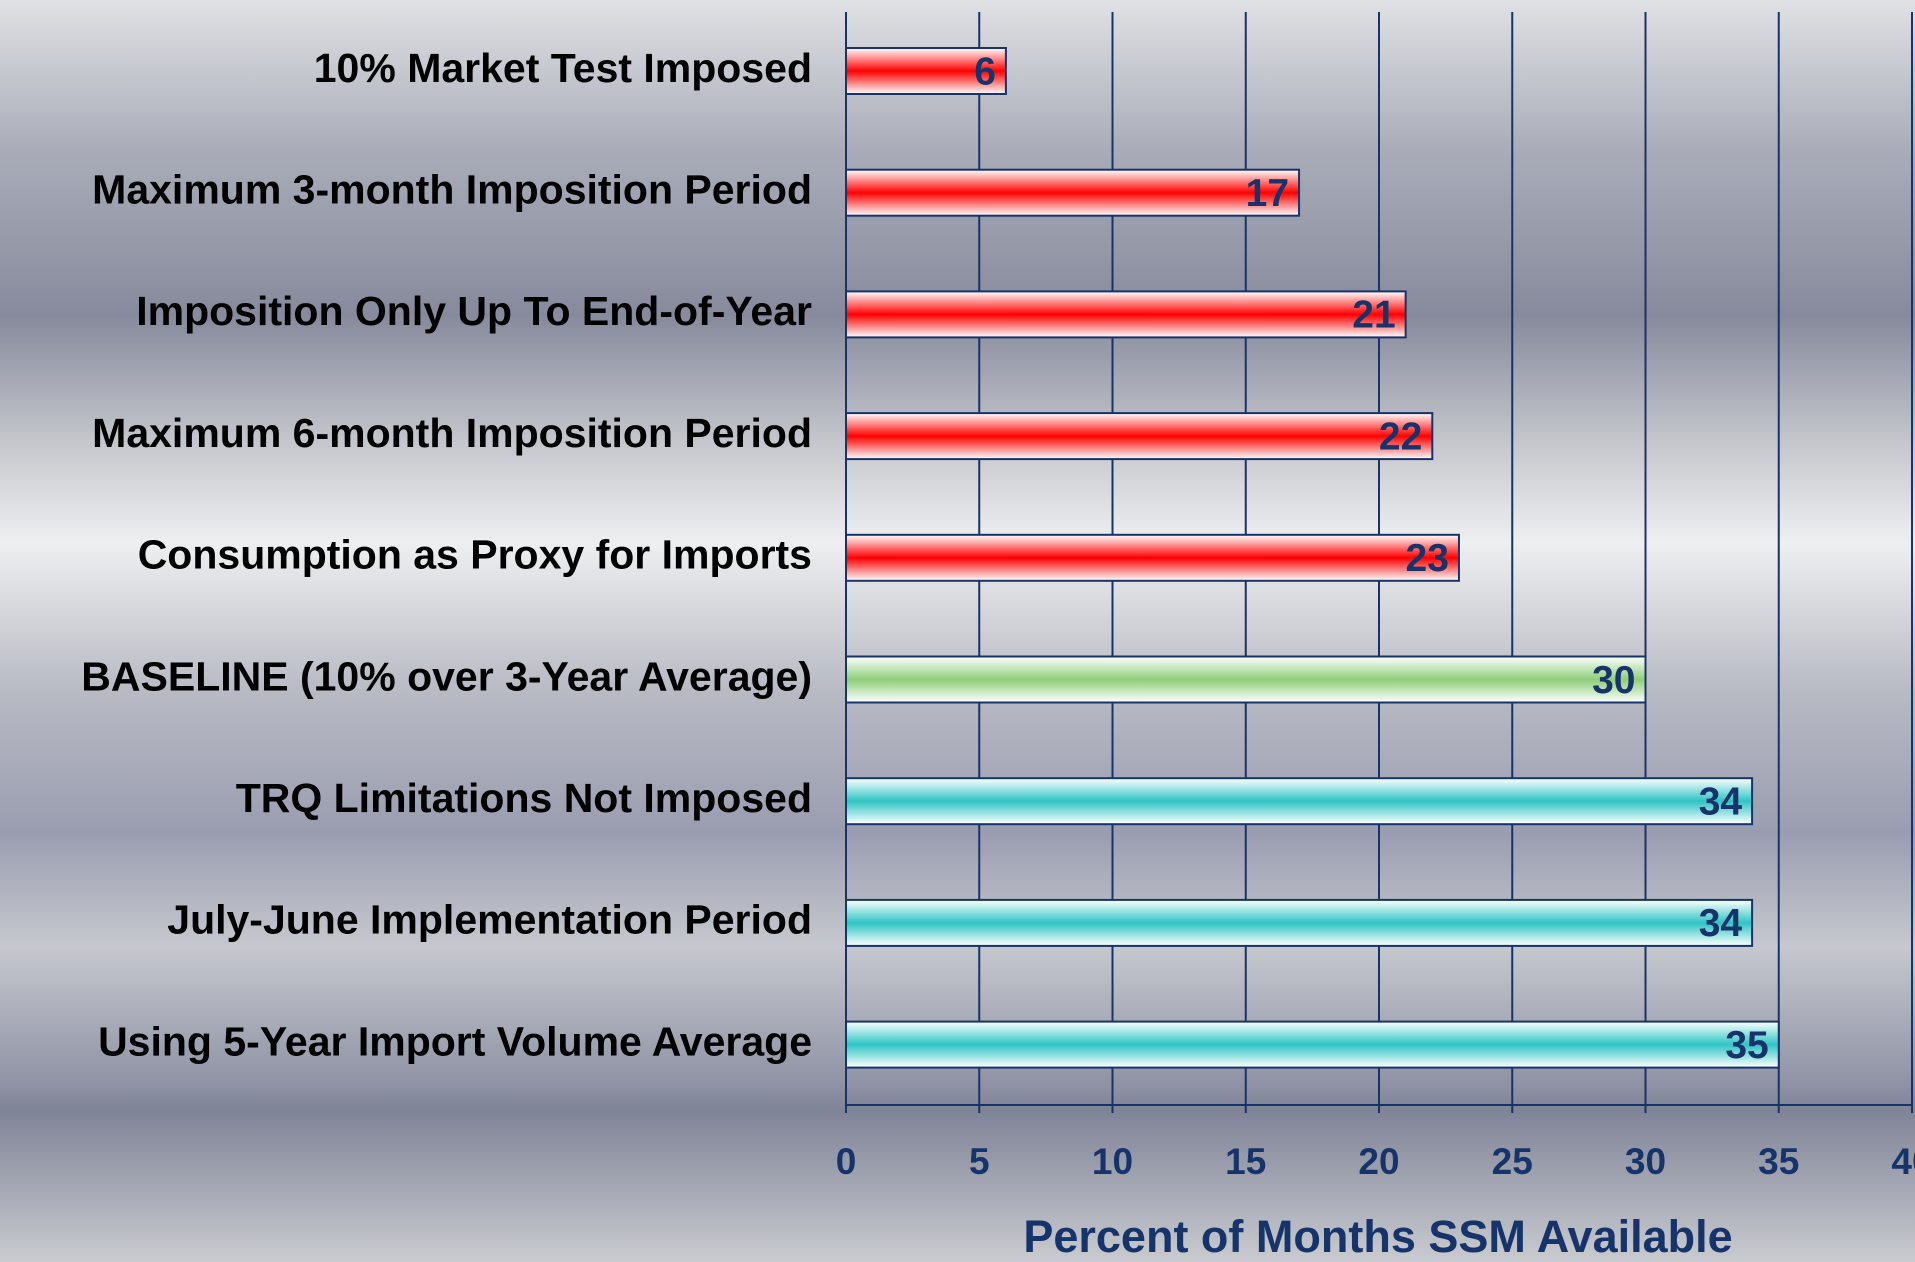  What do you see at coordinates (1427, 558) in the screenshot?
I see `data-label: 23` at bounding box center [1427, 558].